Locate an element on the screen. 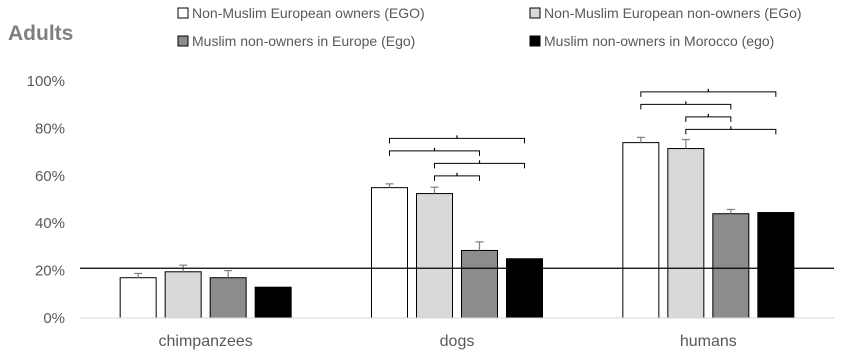  x-tick-label: dogs is located at coordinates (457, 341).